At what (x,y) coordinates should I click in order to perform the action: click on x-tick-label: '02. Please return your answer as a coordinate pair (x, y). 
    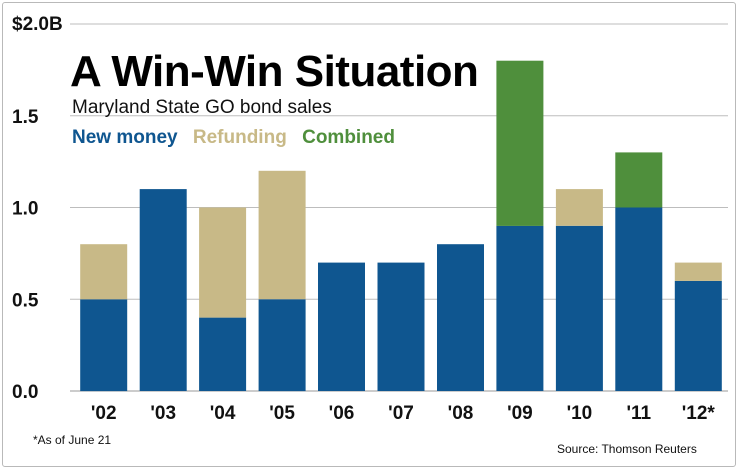
    Looking at the image, I should click on (104, 413).